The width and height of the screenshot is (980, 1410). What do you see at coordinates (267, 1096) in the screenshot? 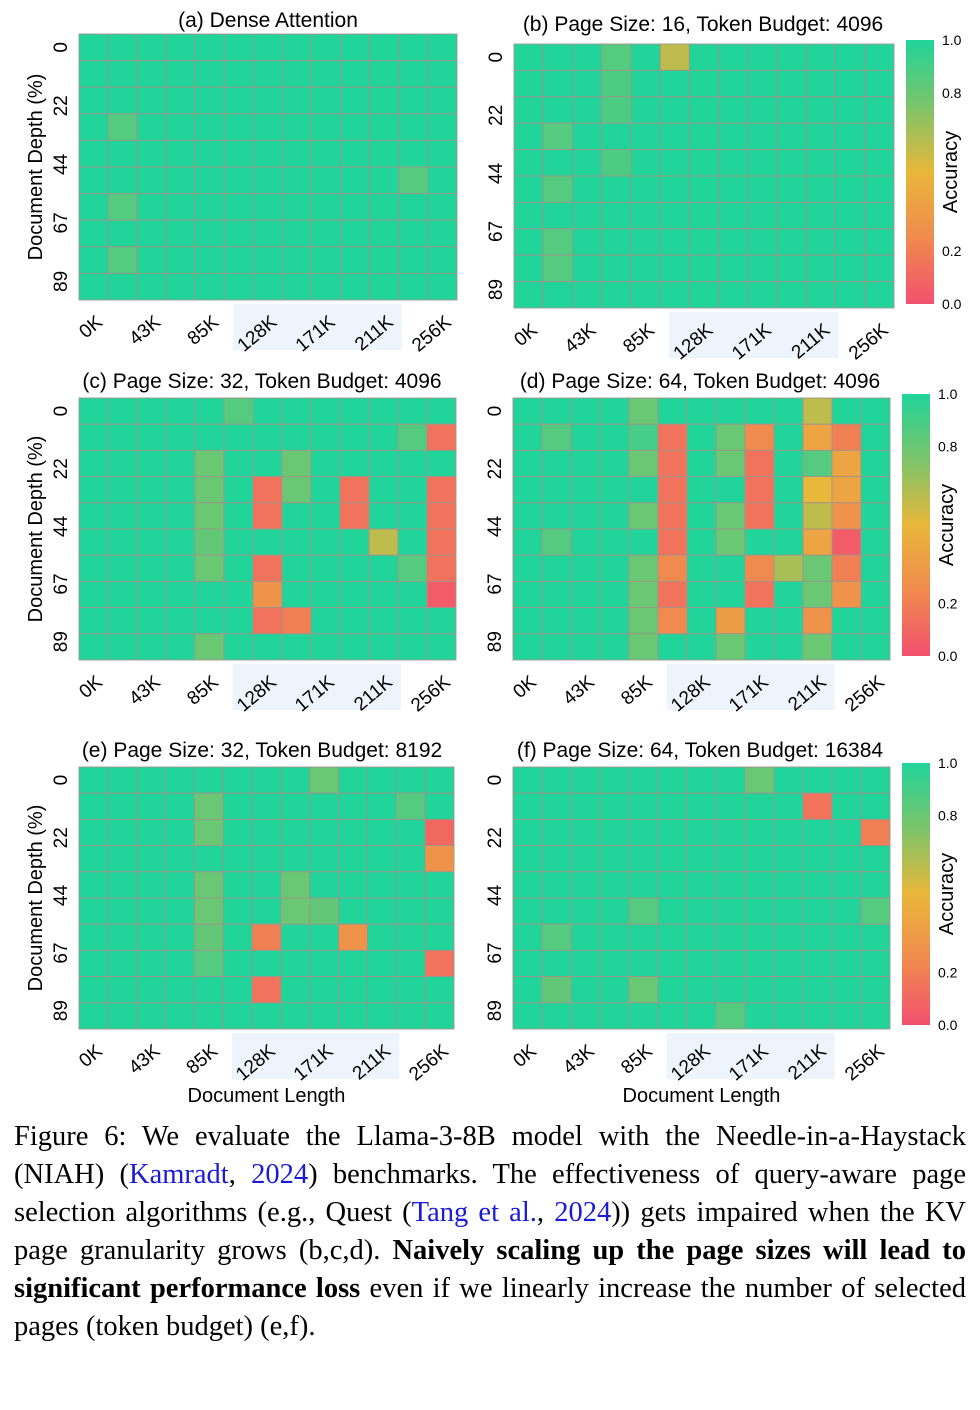
I see `x-axis-label: Document Length` at bounding box center [267, 1096].